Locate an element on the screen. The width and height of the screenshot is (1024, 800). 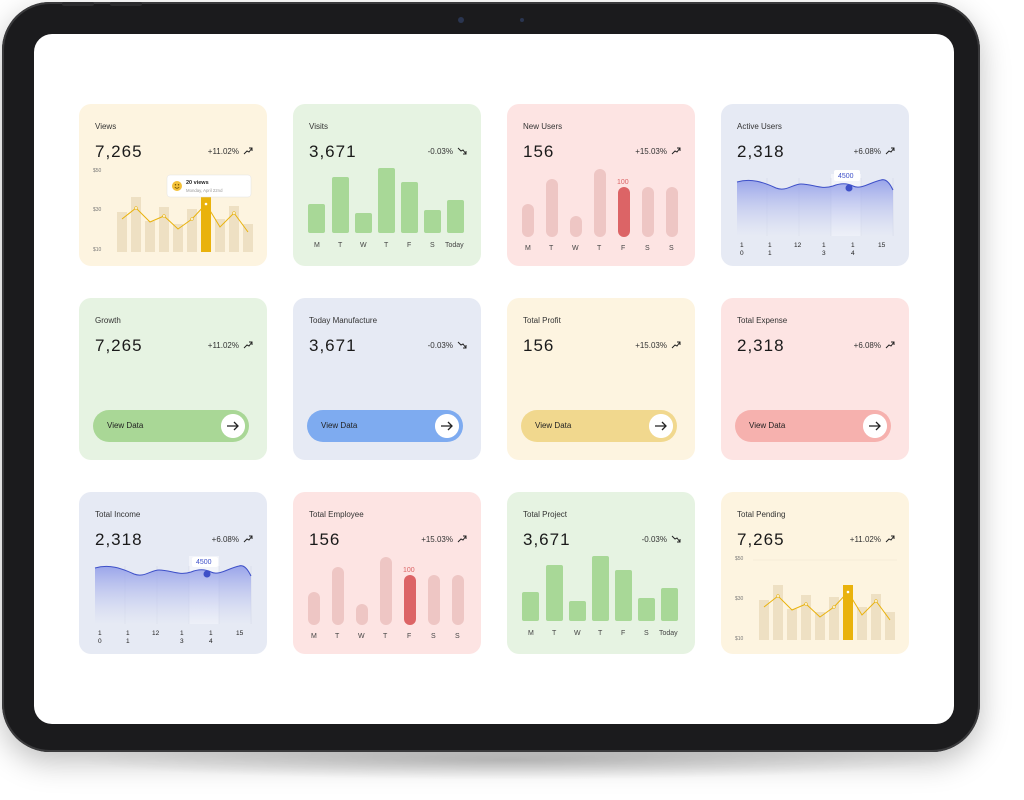
total-employee-card: Total Employee 156 +15.03% 100 M T W T F is located at coordinates (387, 573).